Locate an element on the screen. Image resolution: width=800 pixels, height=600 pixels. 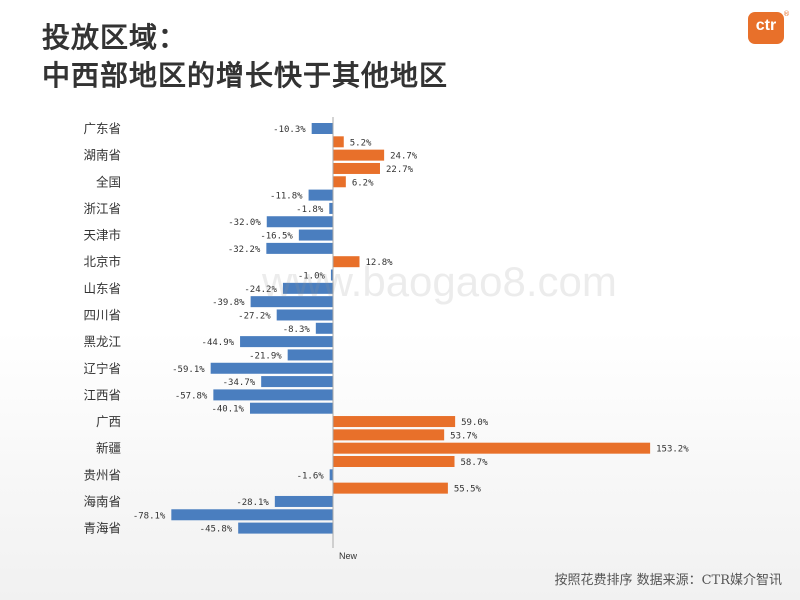
category-label: 北京市 is located at coordinates (102, 261).